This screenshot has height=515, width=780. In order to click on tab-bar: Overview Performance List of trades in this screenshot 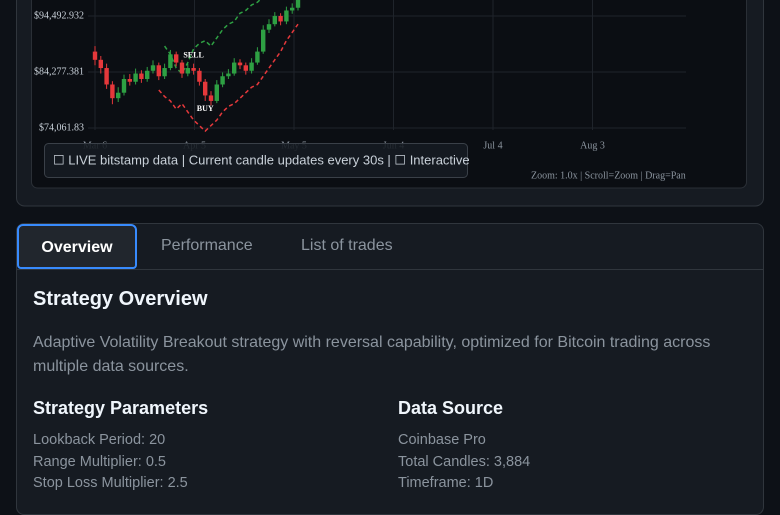, I will do `click(390, 247)`.